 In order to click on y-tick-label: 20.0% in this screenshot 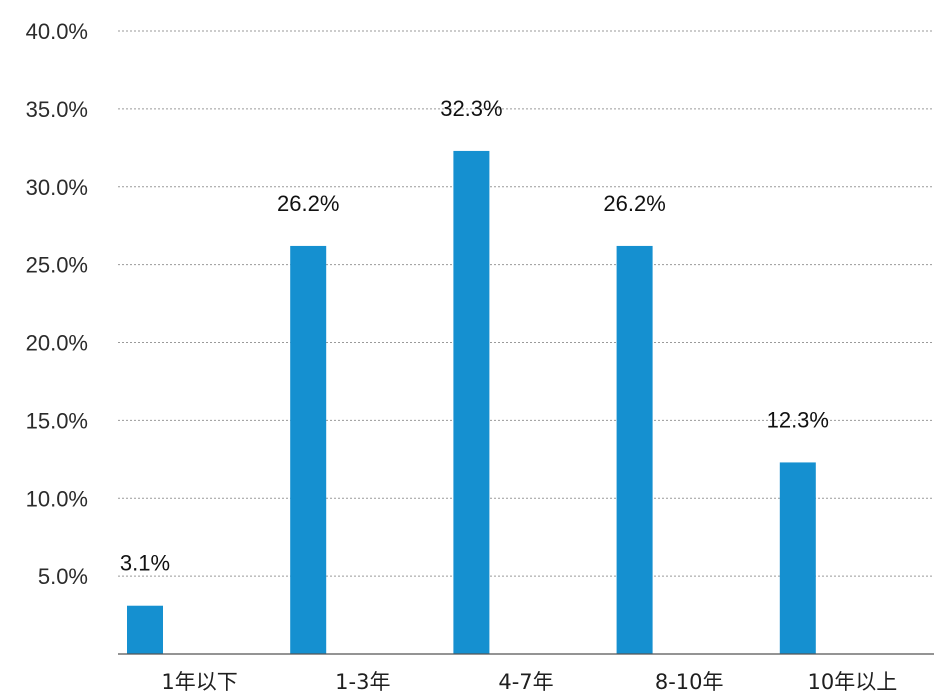, I will do `click(57, 343)`.